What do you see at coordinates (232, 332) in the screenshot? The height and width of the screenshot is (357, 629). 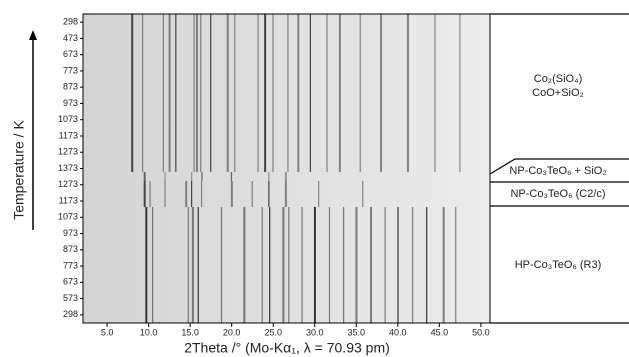 I see `x-tick-label: 20.0` at bounding box center [232, 332].